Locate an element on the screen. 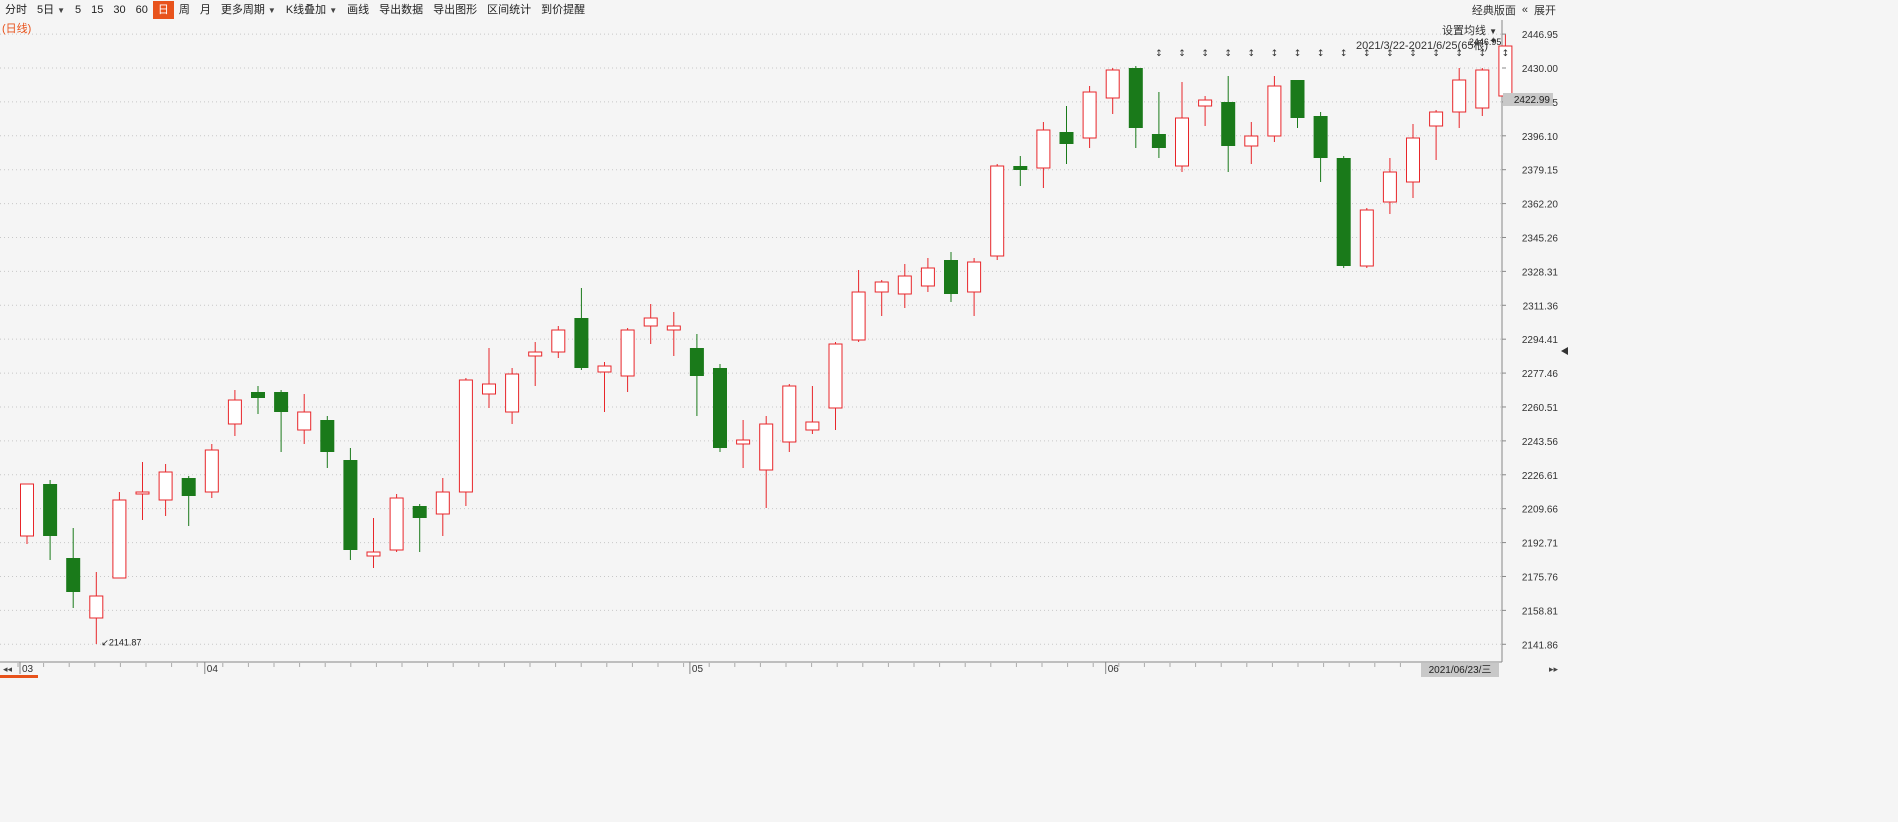 Image resolution: width=1898 pixels, height=822 pixels. low-annotation: ↙2141.87 is located at coordinates (121, 642).